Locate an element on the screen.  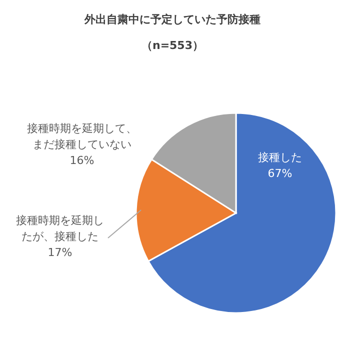
chart-title: 外出自粛中に予定していた予防接種 is located at coordinates (172, 20).